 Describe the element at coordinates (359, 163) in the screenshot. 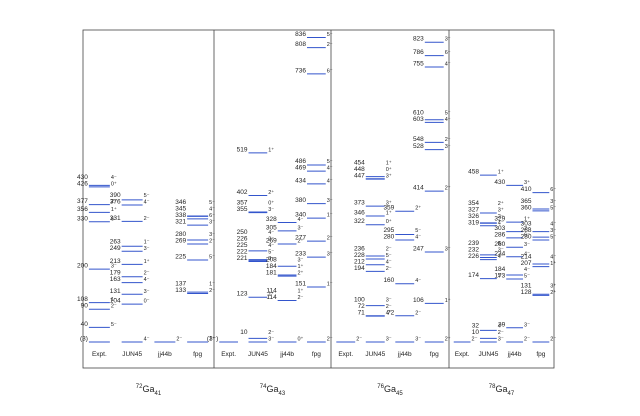

I see `level-energy: 454` at that location.